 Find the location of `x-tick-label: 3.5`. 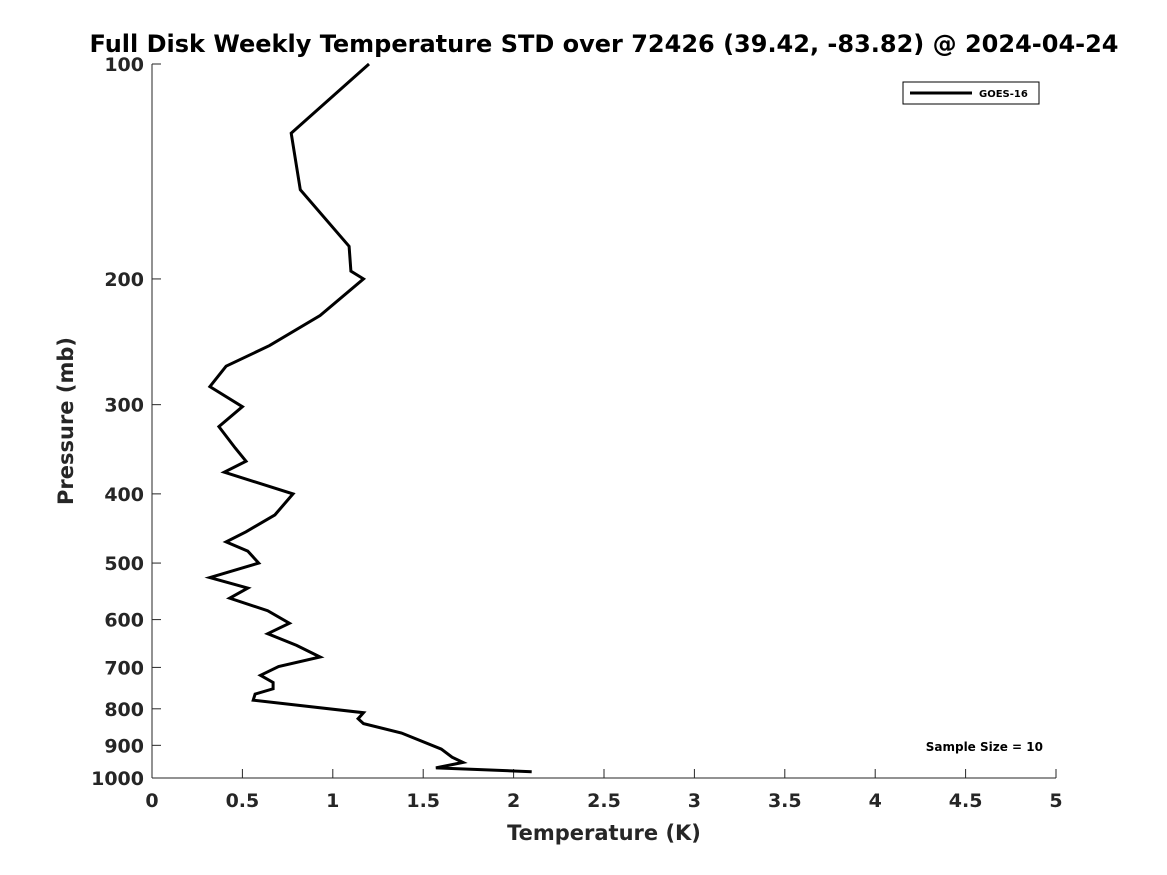

x-tick-label: 3.5 is located at coordinates (785, 801).